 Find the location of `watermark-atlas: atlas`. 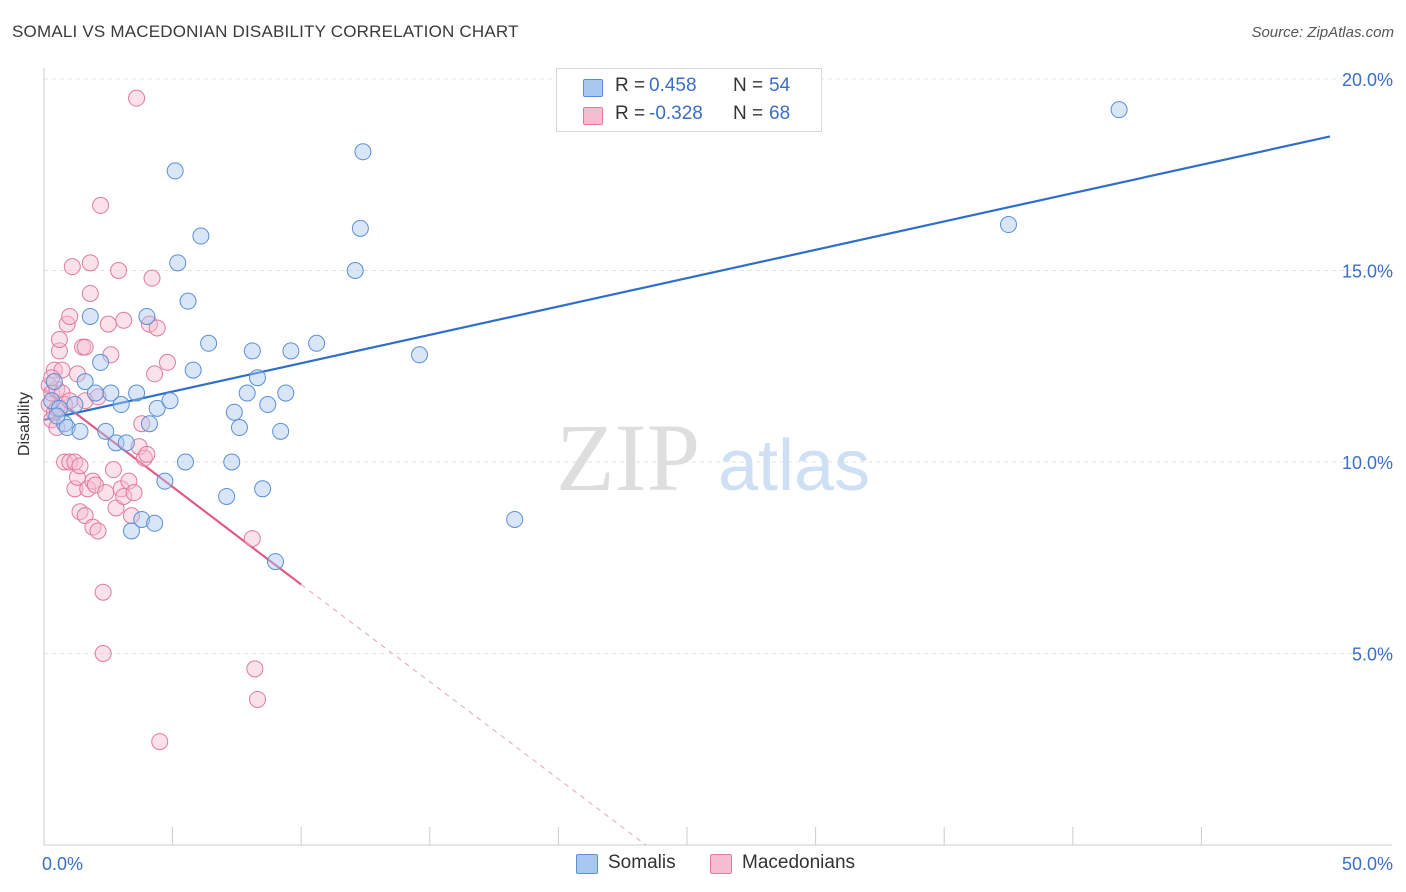

watermark-atlas: atlas is located at coordinates (794, 466).